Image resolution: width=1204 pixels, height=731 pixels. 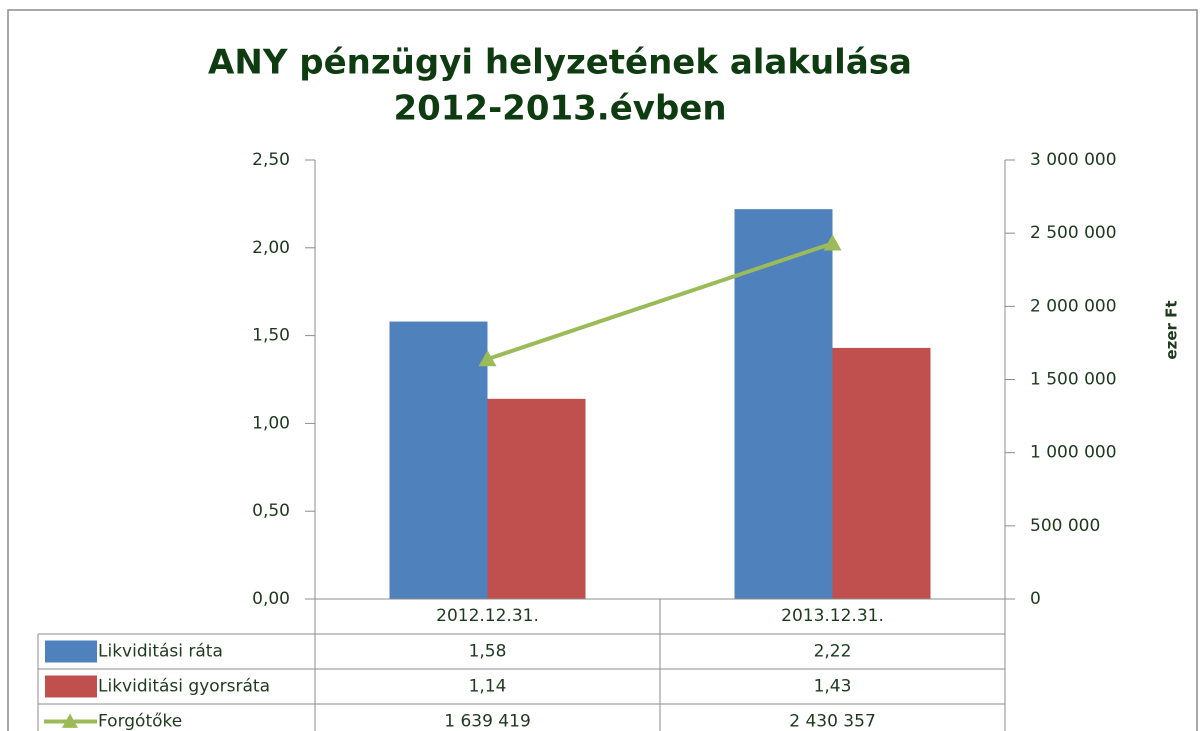 What do you see at coordinates (271, 599) in the screenshot?
I see `y-tick-label: 0,00` at bounding box center [271, 599].